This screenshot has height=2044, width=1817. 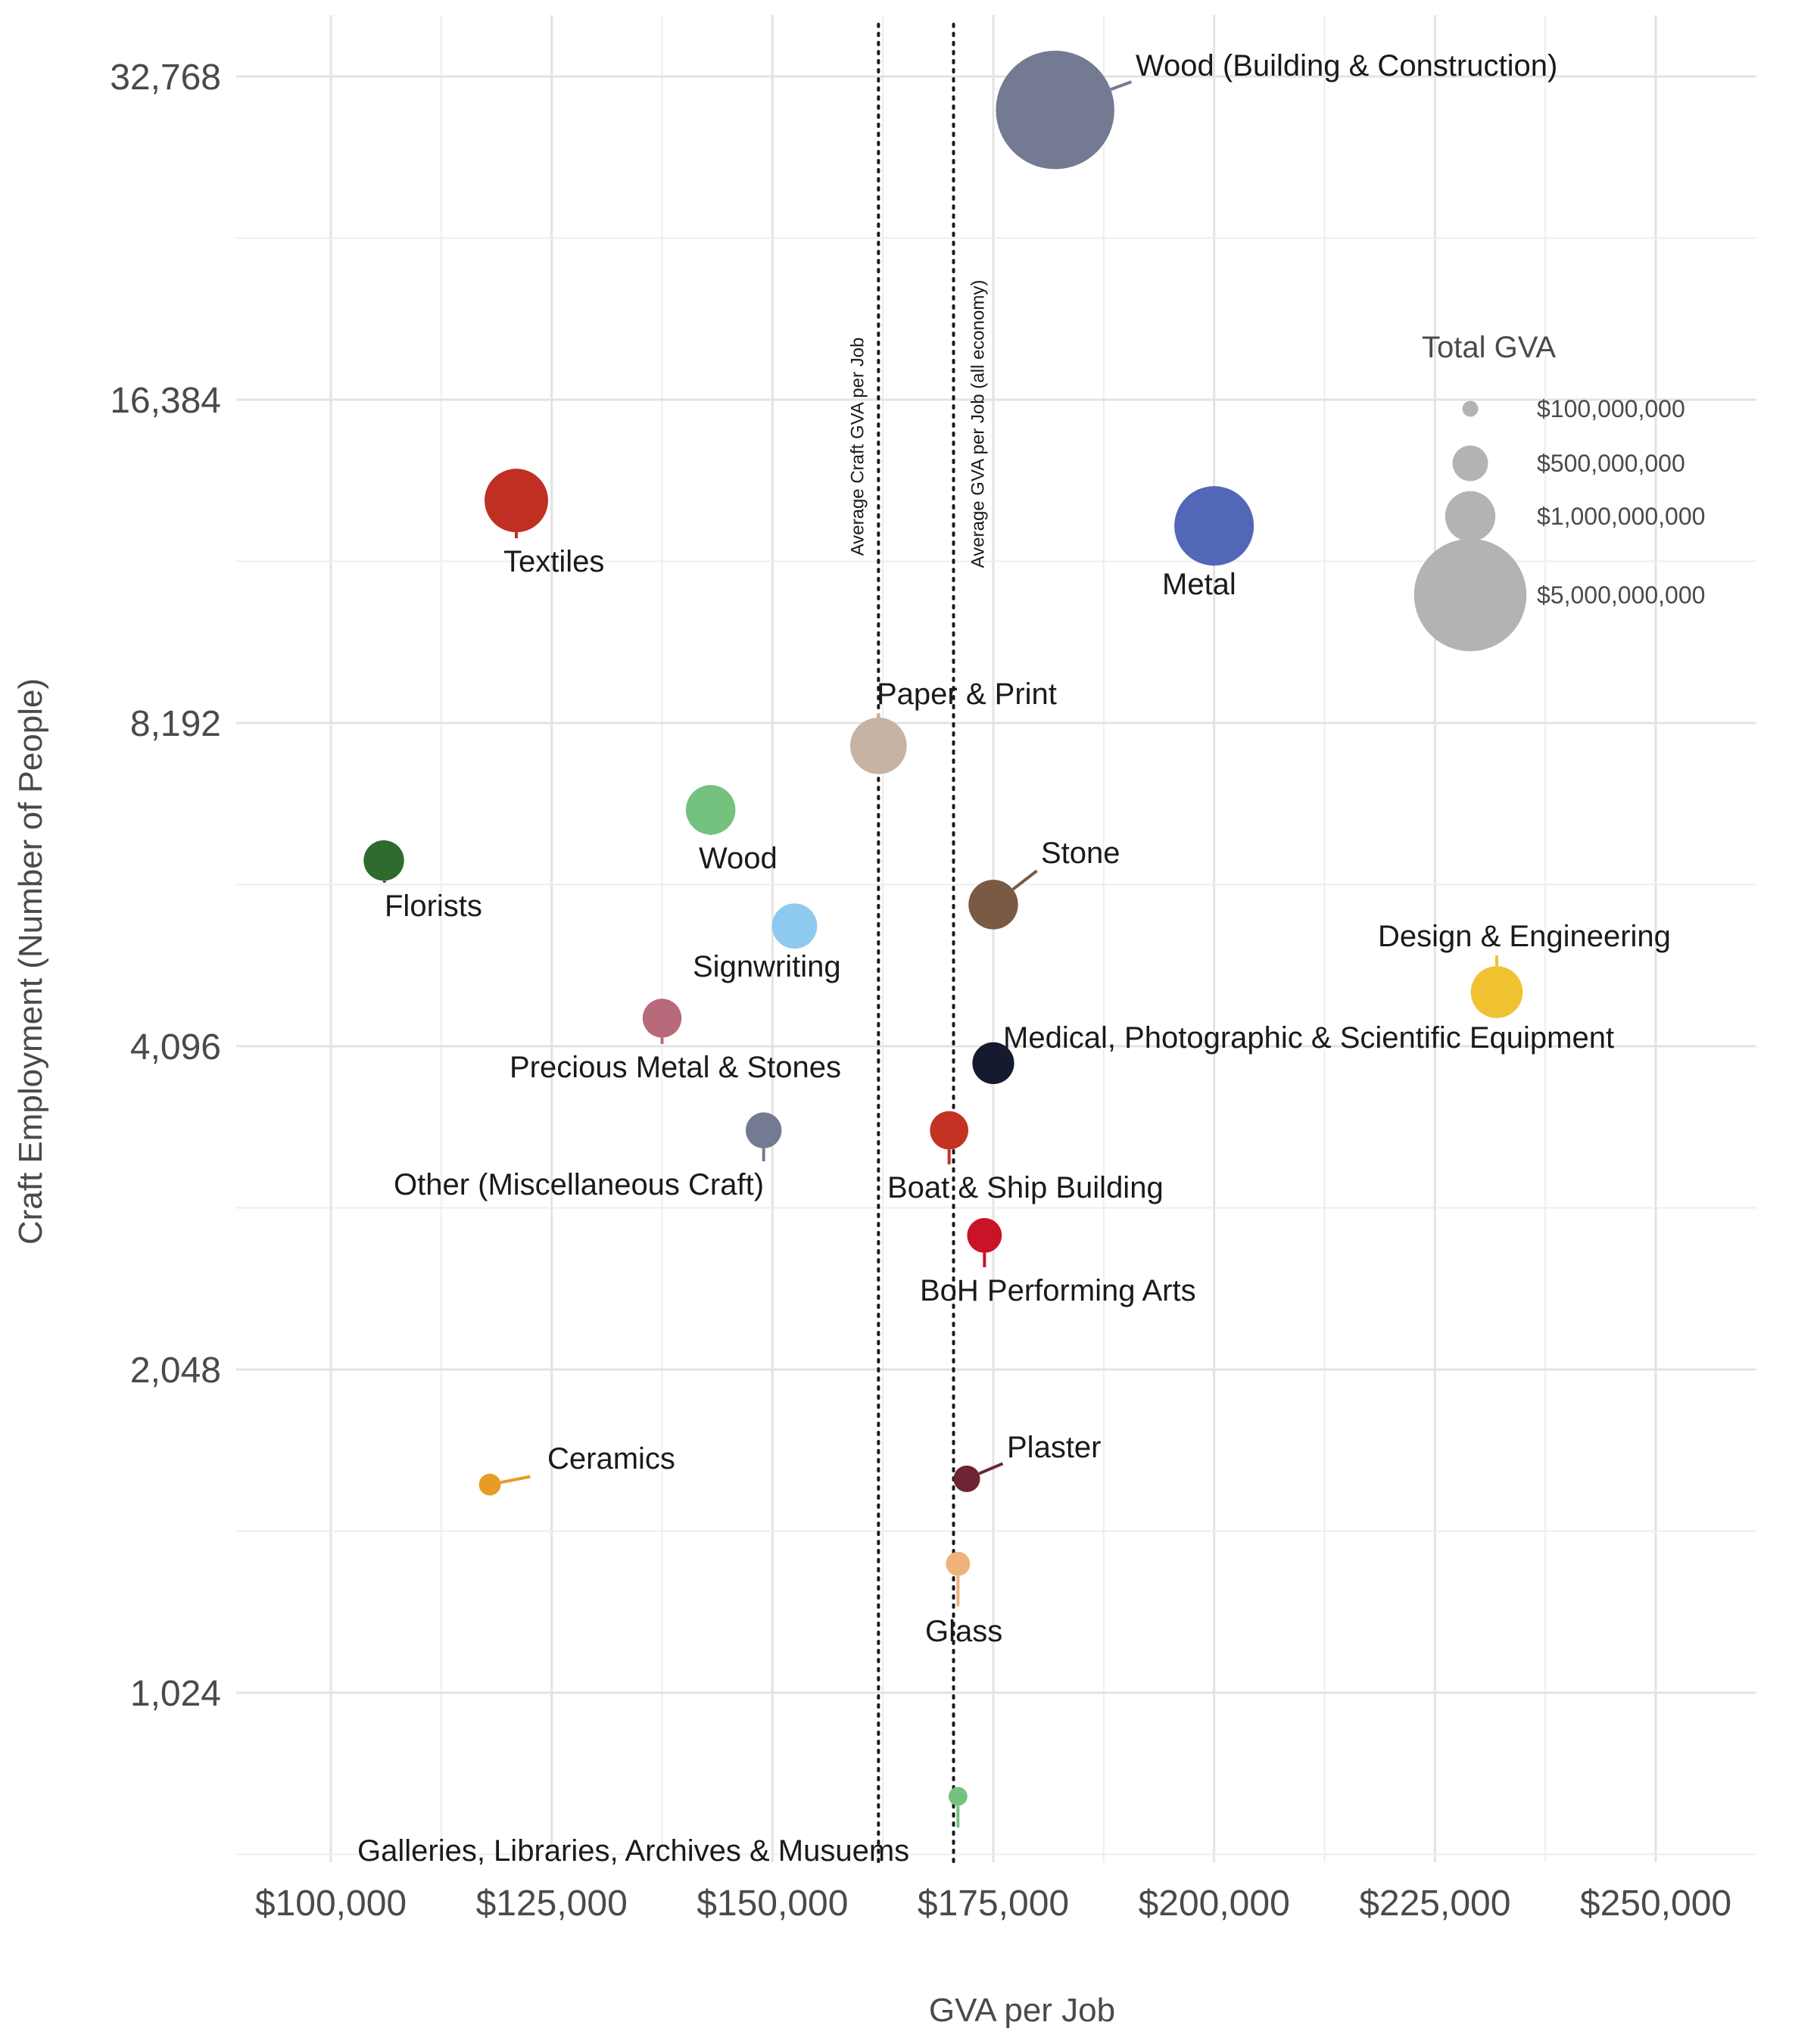 I want to click on point-label: BoH Performing Arts, so click(x=1058, y=1290).